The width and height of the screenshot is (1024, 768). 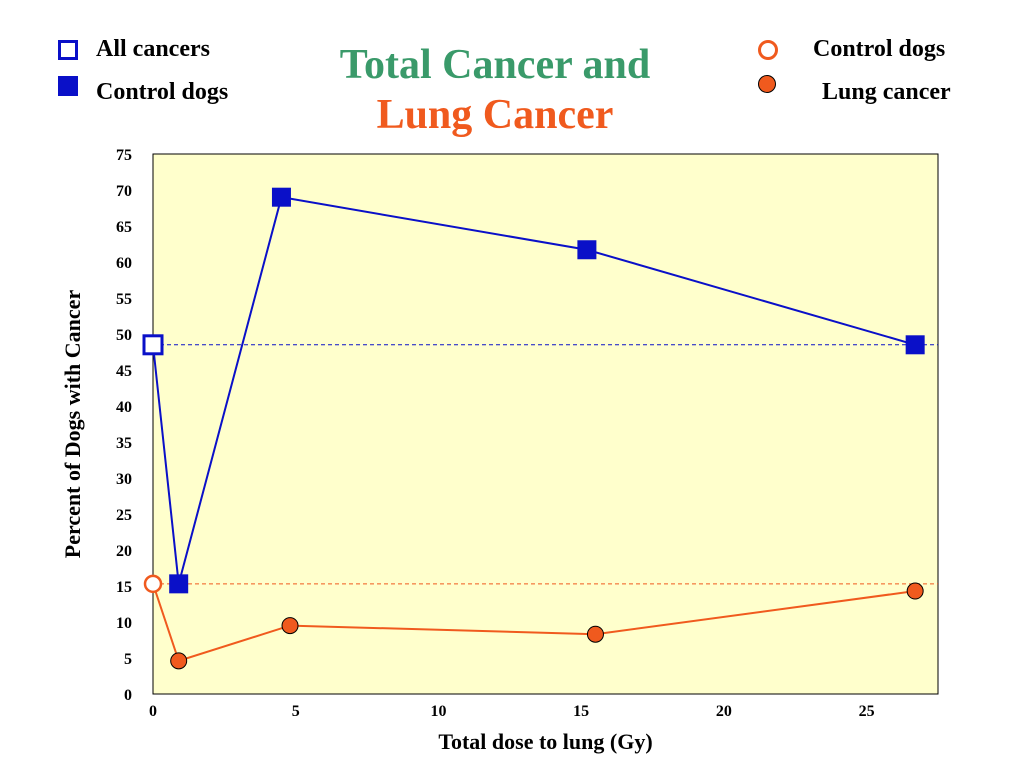 I want to click on x-tick-label: 15, so click(x=581, y=711).